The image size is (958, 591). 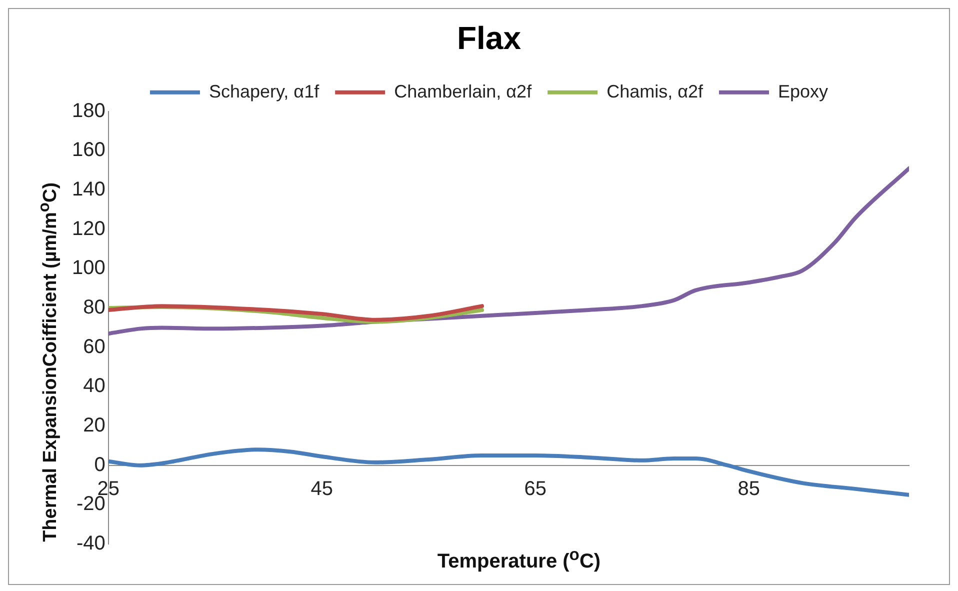 I want to click on y-tick-label: 100, so click(x=89, y=268).